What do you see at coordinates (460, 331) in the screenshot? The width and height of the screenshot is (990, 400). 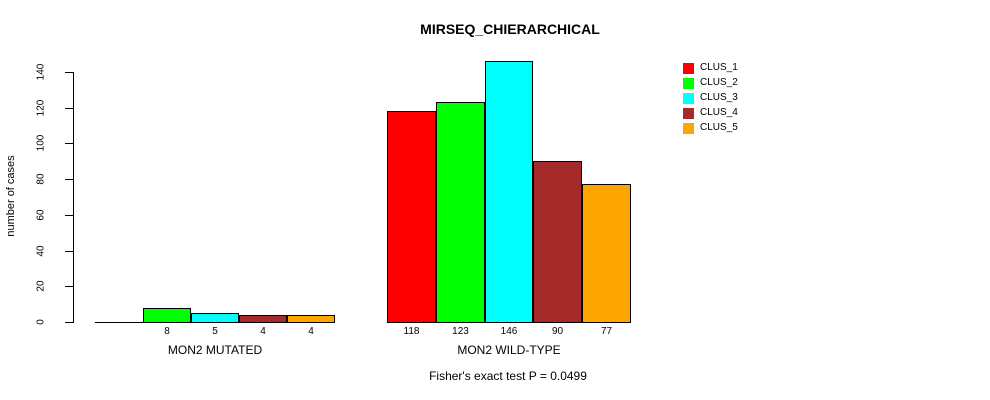 I see `bar-value-label: 123` at bounding box center [460, 331].